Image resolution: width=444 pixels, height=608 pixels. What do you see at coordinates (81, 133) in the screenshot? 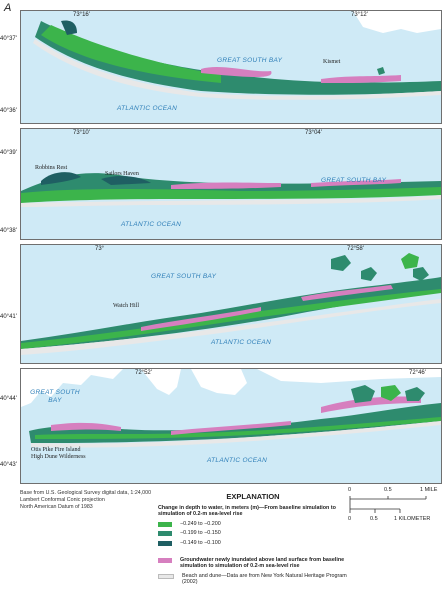
I see `longitude-tick: 73°10'` at bounding box center [81, 133].